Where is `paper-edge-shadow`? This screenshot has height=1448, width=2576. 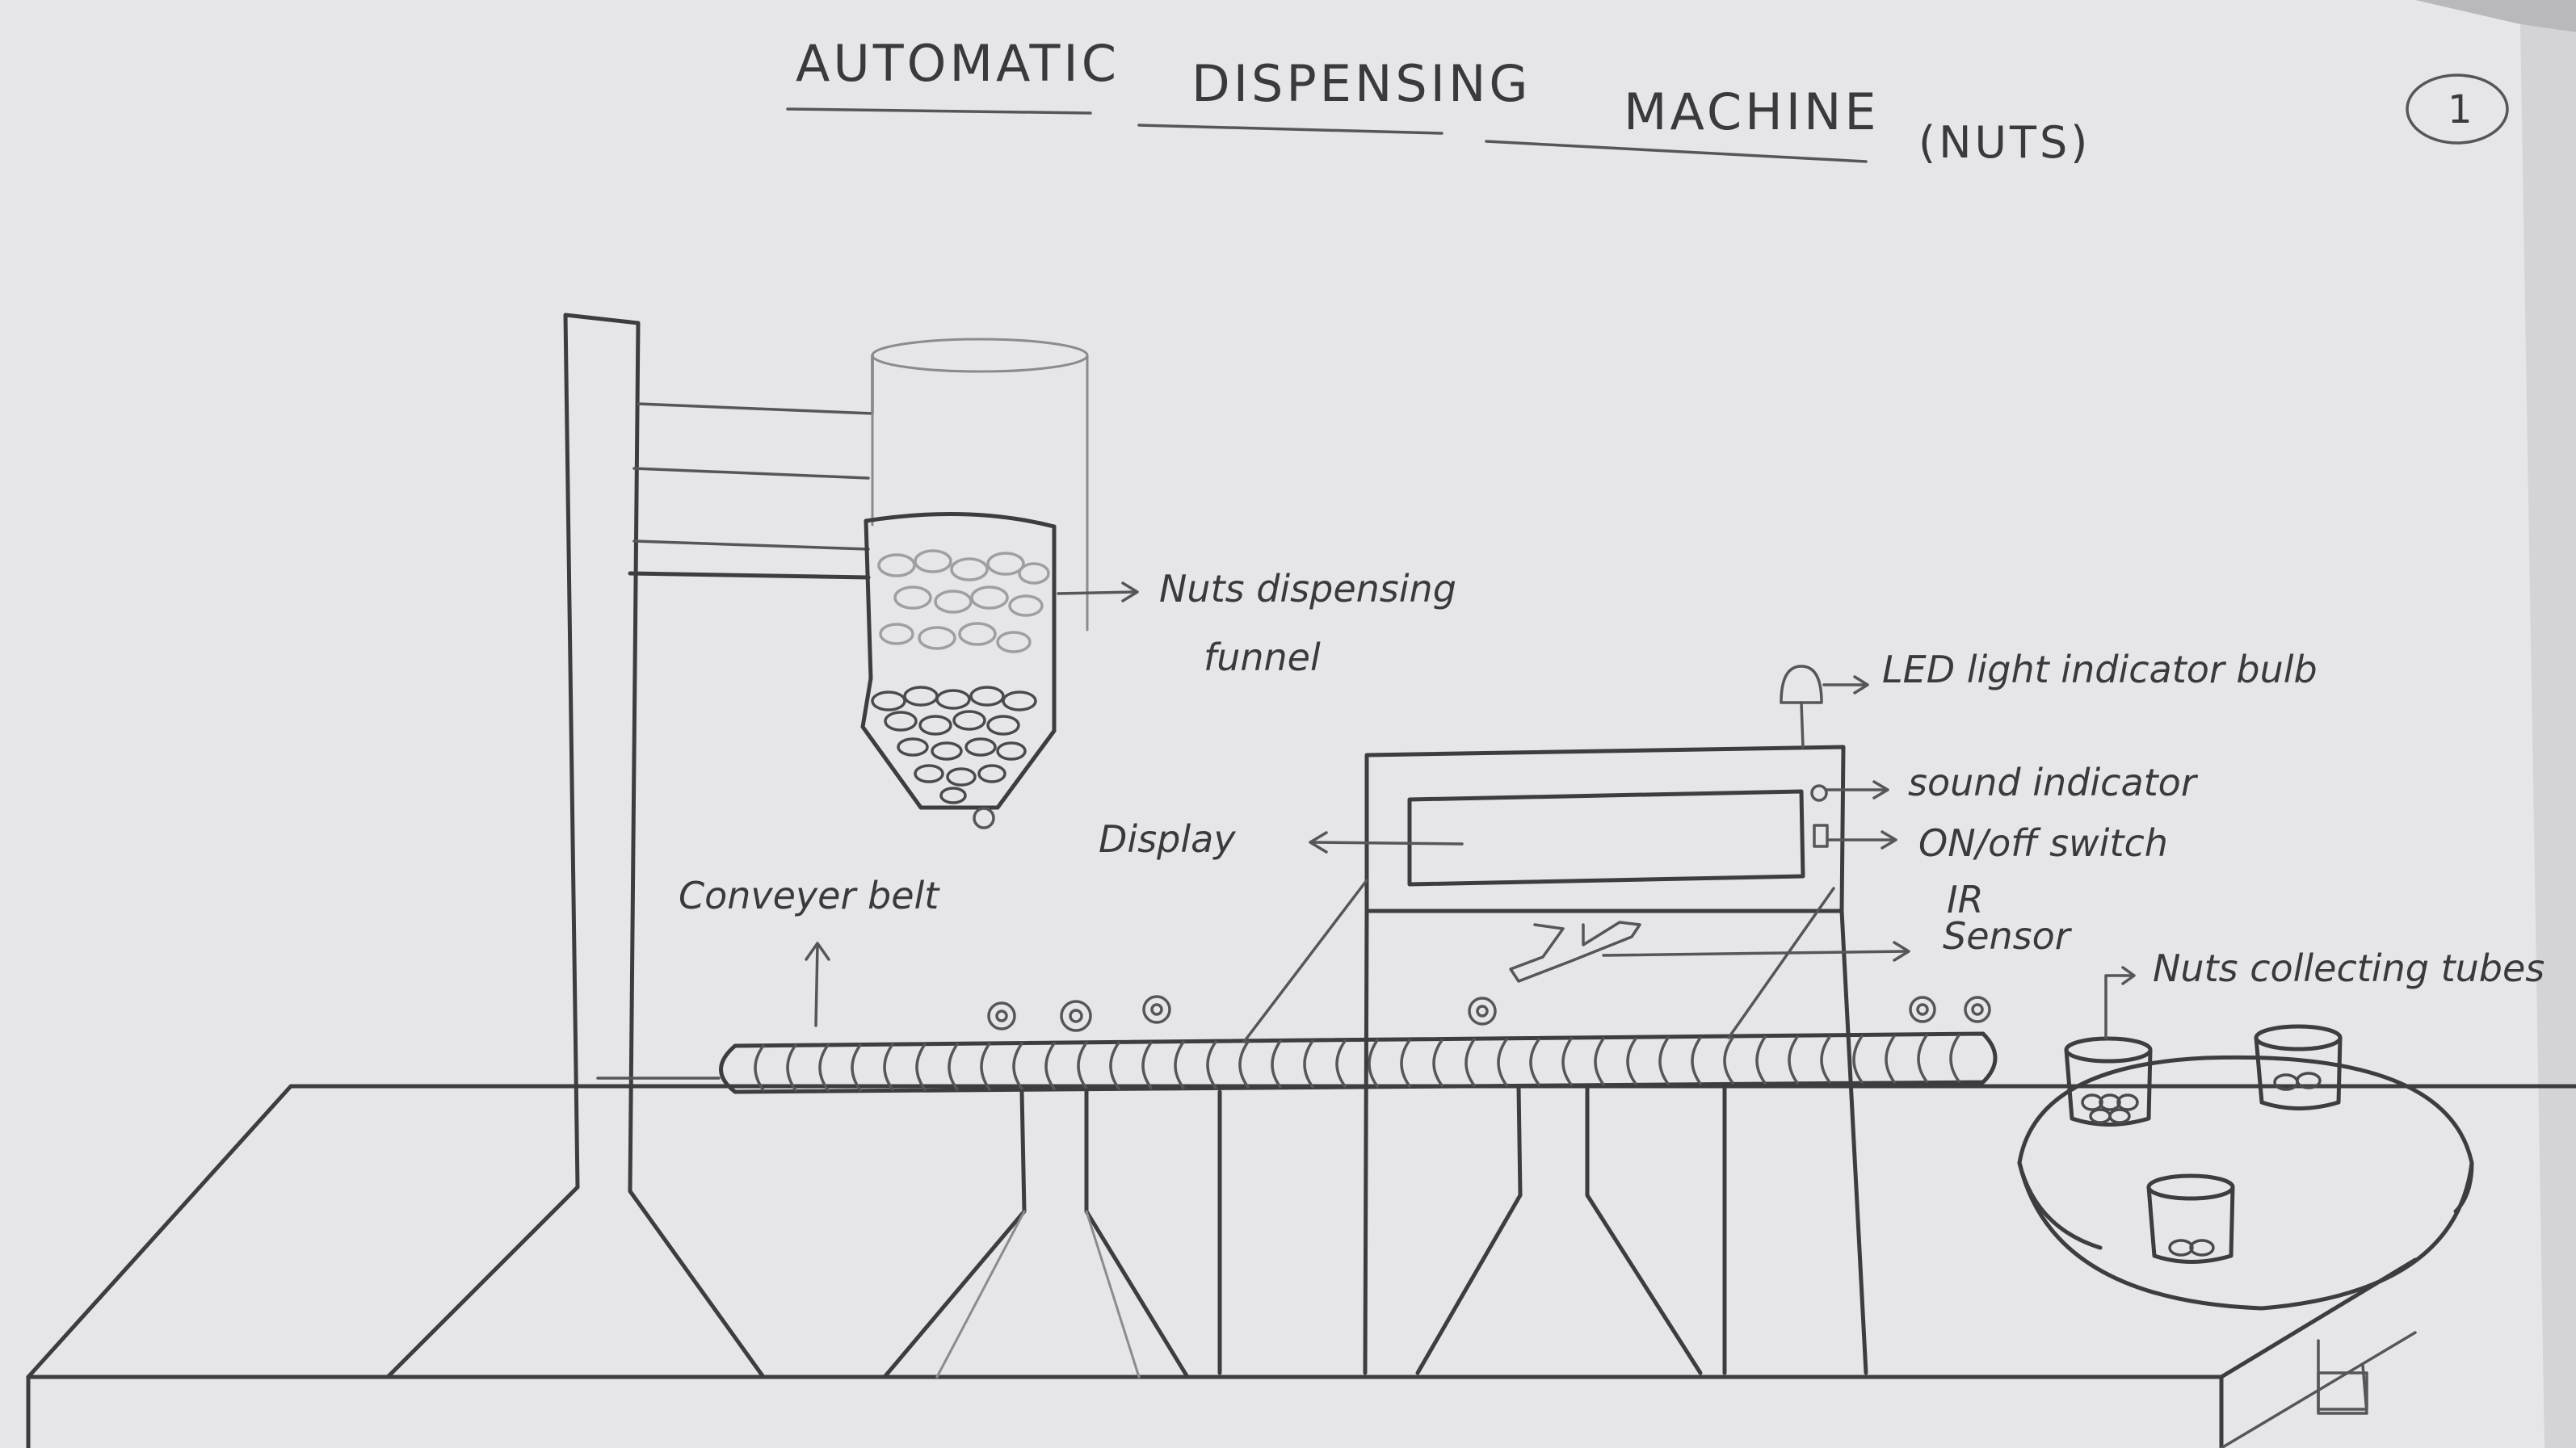 paper-edge-shadow is located at coordinates (2548, 736).